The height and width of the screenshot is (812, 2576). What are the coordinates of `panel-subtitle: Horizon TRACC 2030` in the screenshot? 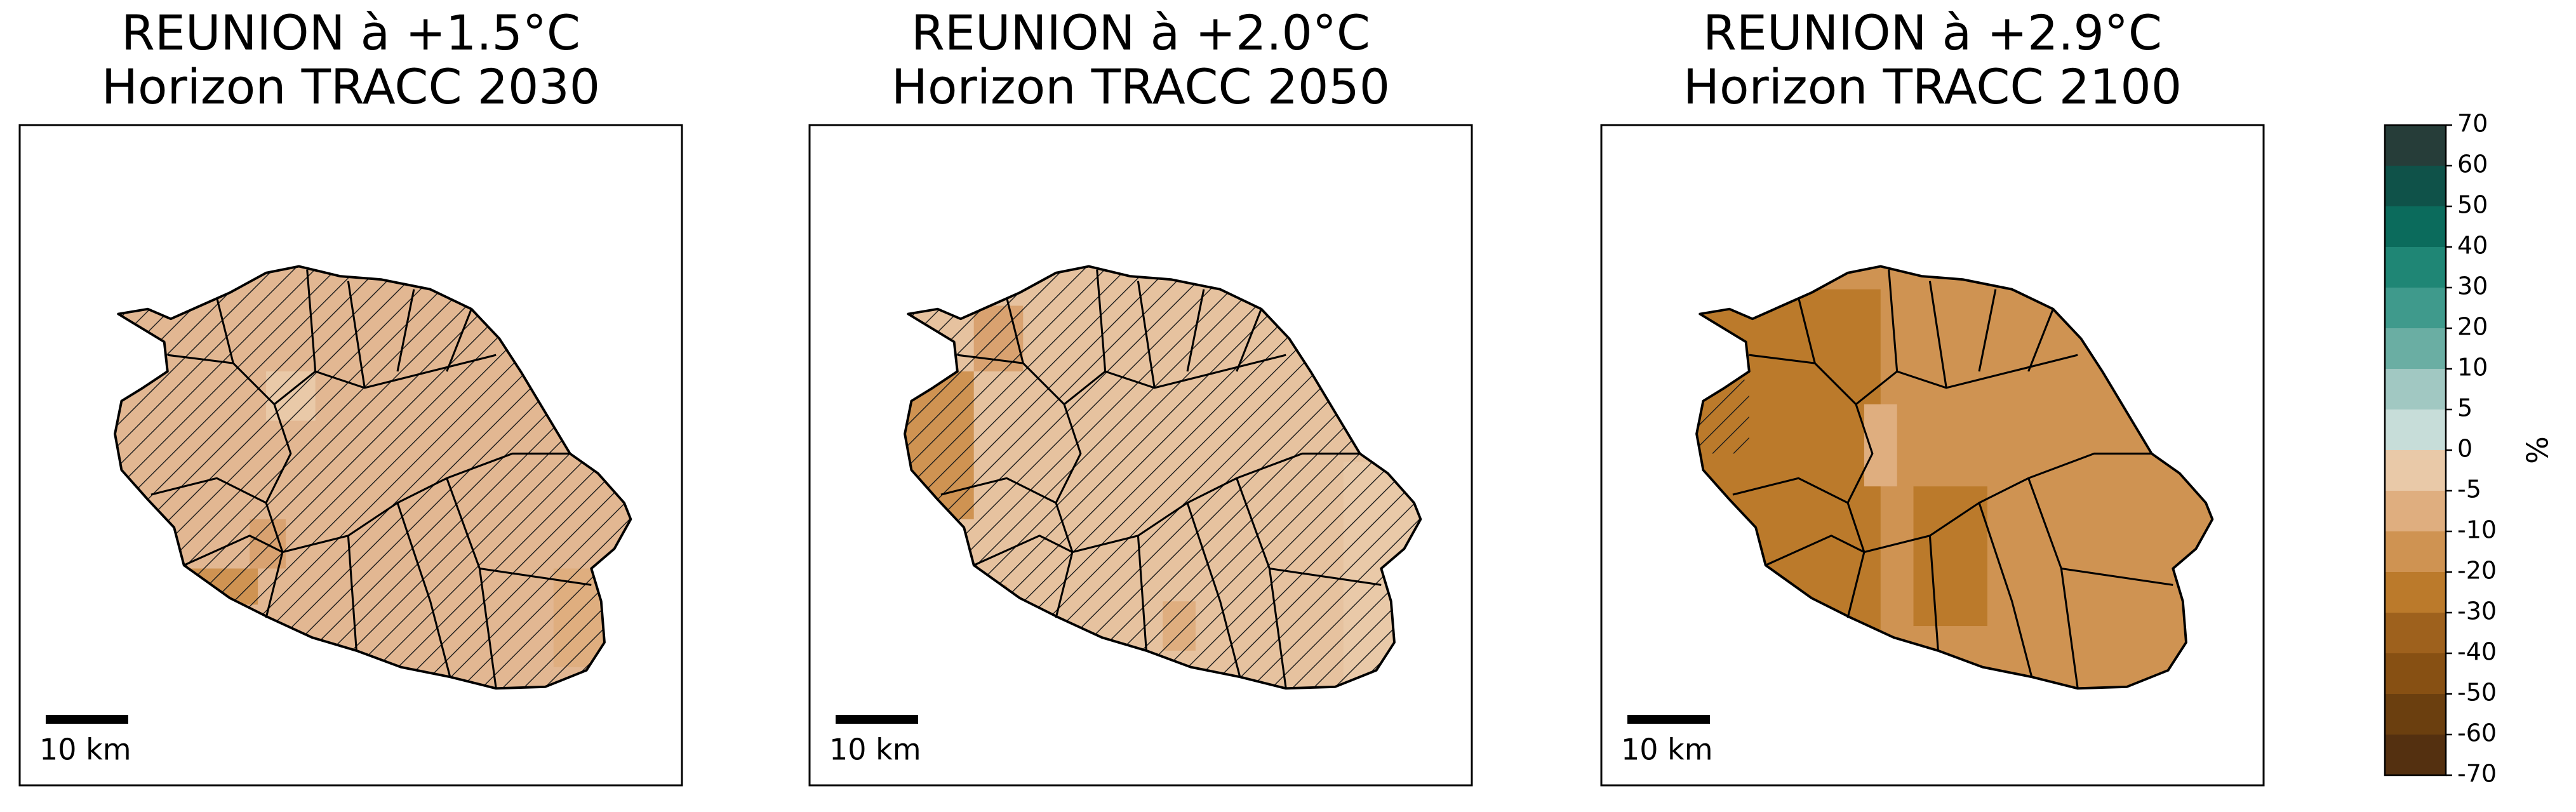 It's located at (351, 86).